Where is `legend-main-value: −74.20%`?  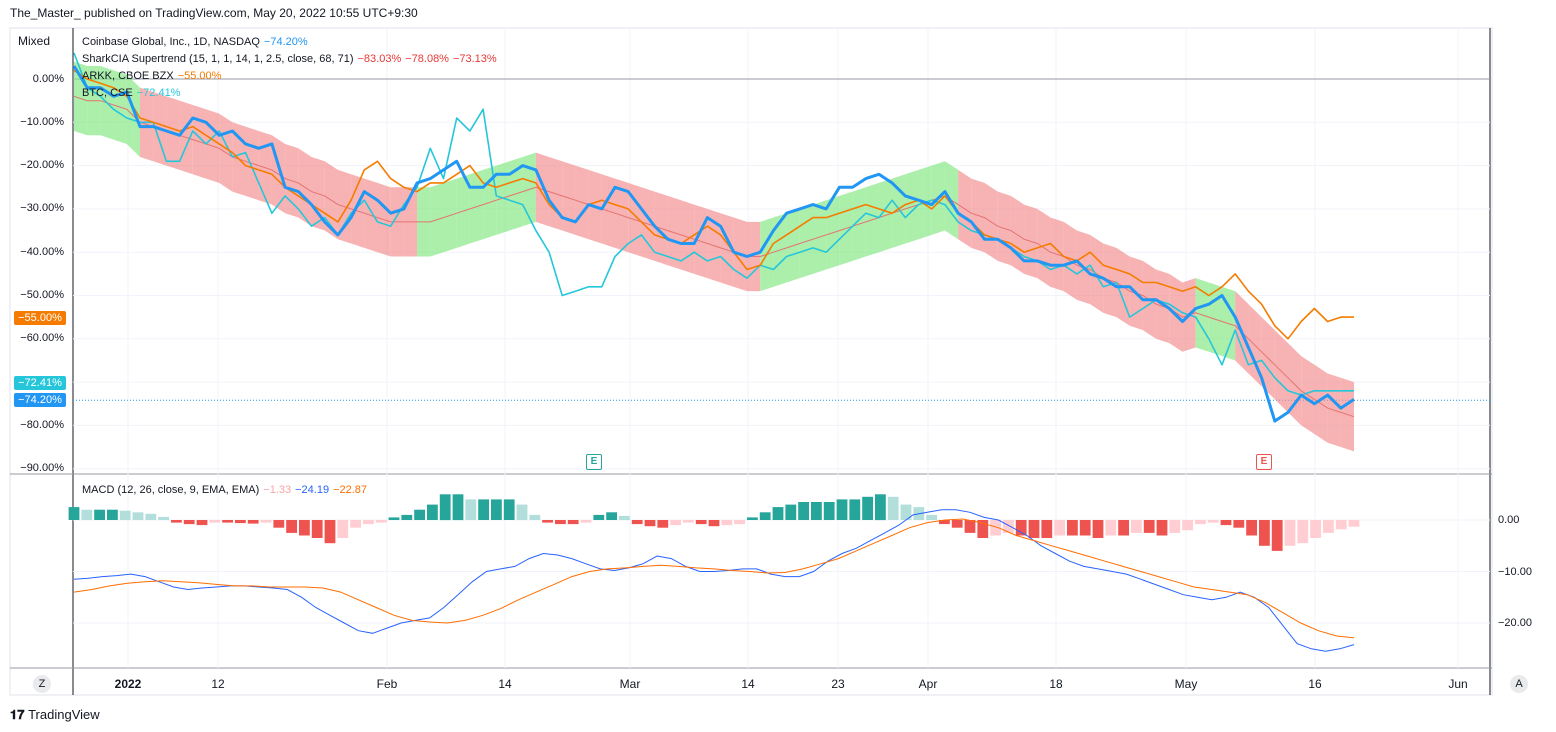 legend-main-value: −74.20% is located at coordinates (285, 42).